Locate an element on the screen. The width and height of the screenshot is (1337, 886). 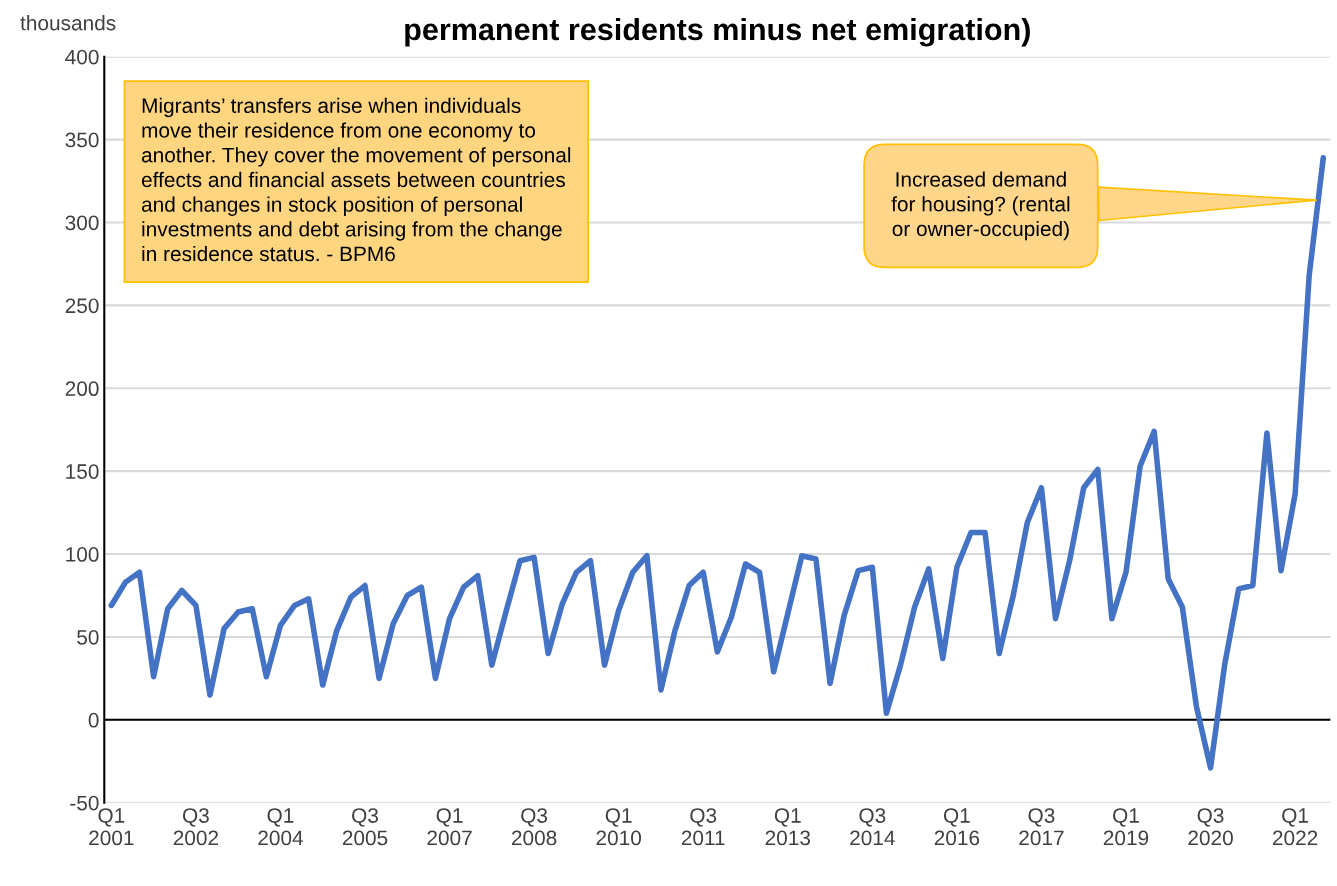
x-tick-label: Q3 2011 is located at coordinates (703, 827).